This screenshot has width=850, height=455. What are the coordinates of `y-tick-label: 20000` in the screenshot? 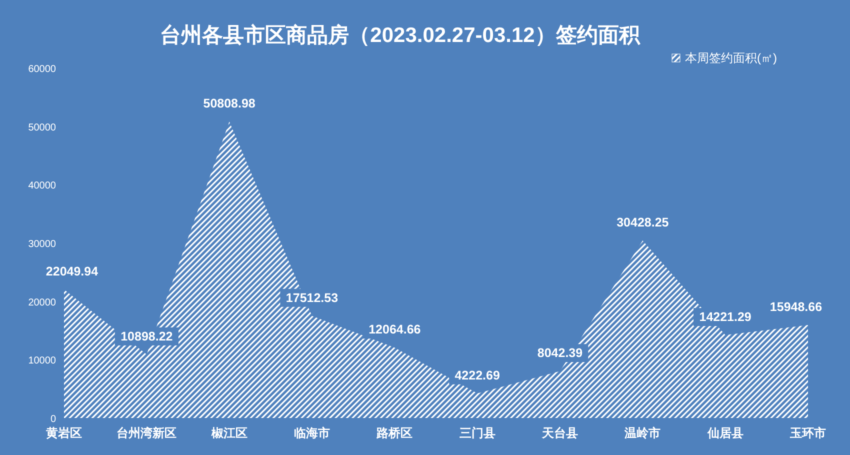 It's located at (42, 302).